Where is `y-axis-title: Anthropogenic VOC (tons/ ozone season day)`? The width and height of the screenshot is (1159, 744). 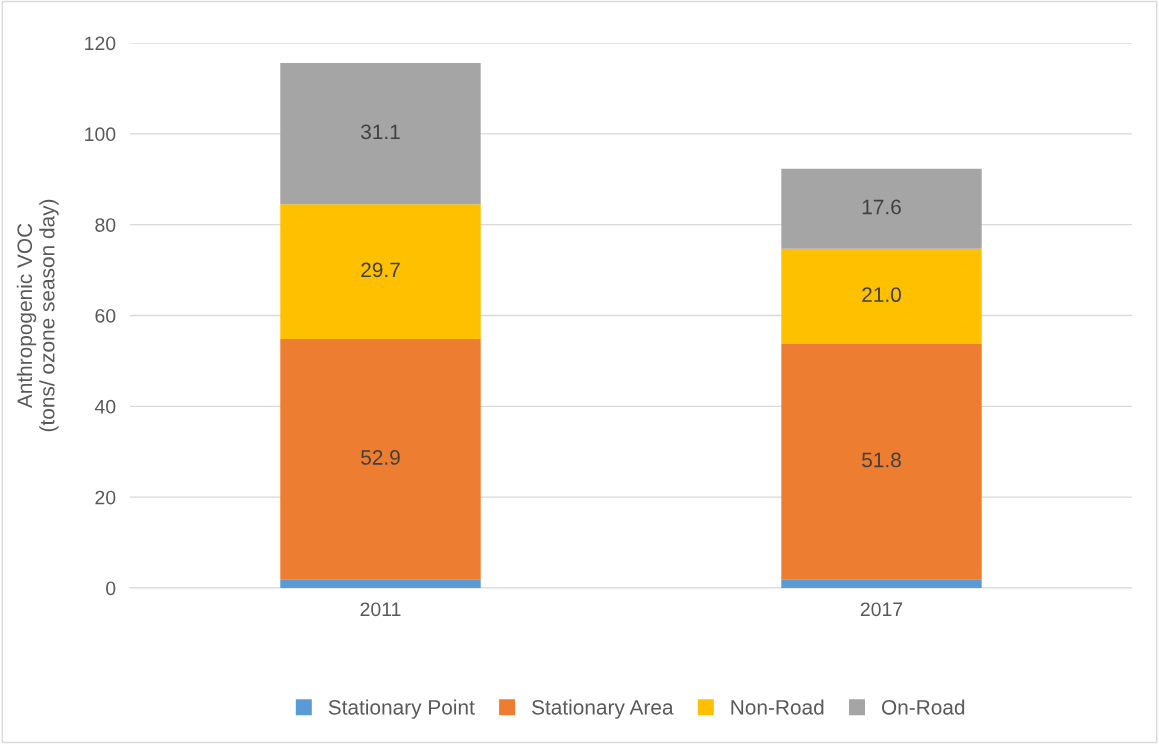
y-axis-title: Anthropogenic VOC (tons/ ozone season day) is located at coordinates (37, 315).